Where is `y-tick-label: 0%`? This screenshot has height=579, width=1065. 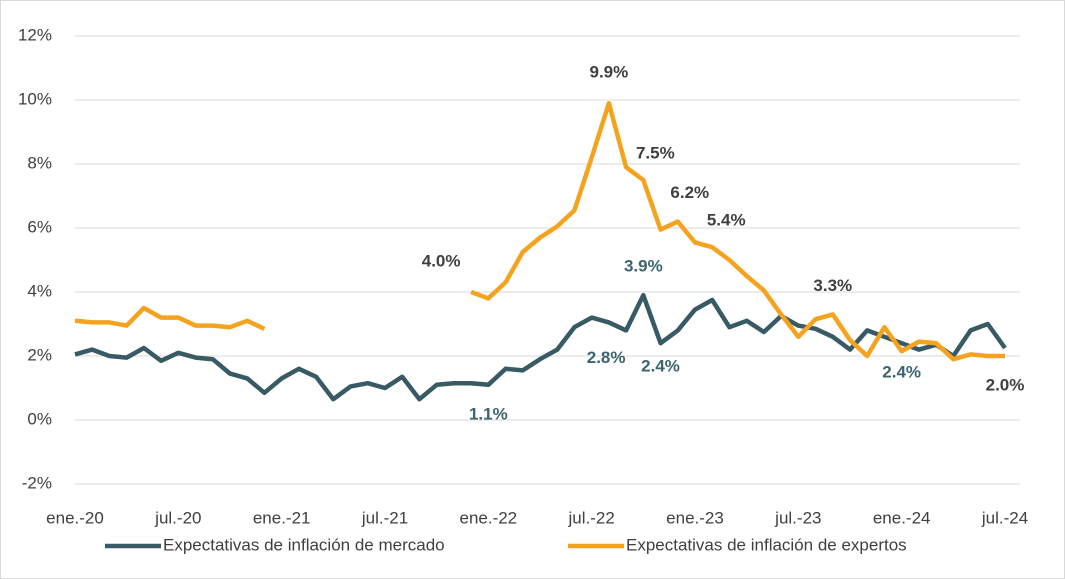
y-tick-label: 0% is located at coordinates (39, 418).